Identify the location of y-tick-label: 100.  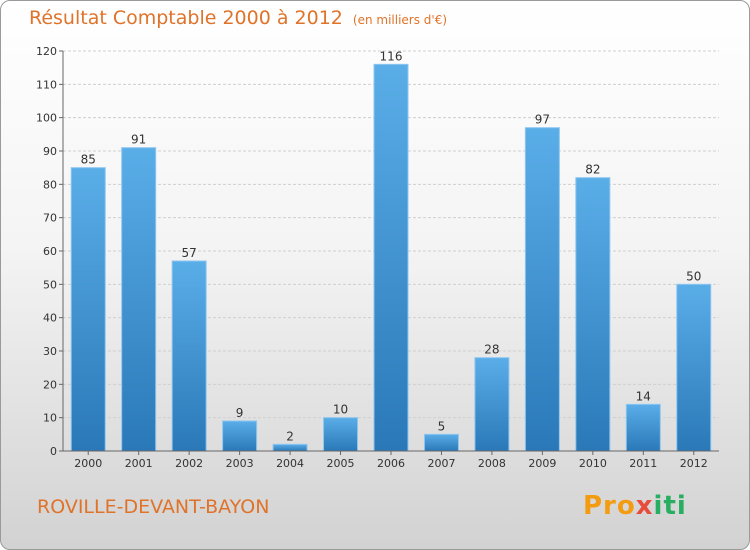
(46, 118).